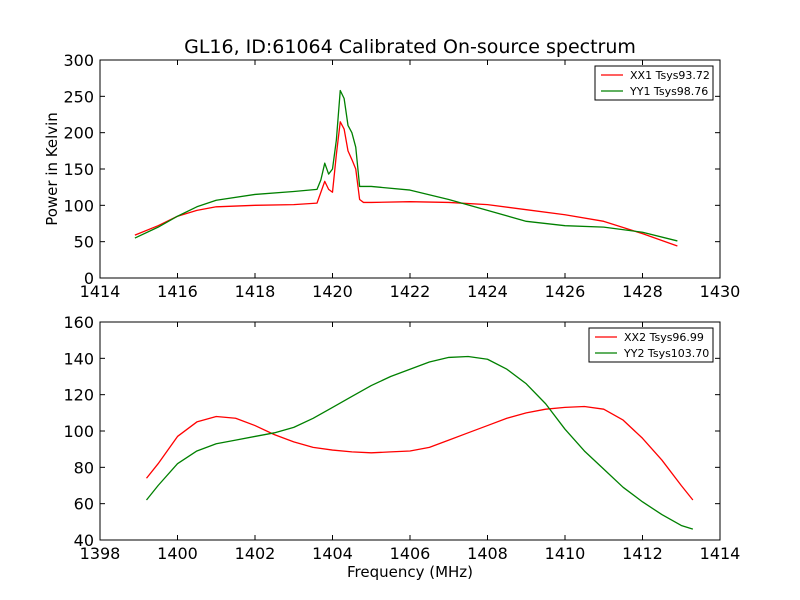  I want to click on bottom-legend-yy2-label: YY2 Tsys103.70, so click(666, 353).